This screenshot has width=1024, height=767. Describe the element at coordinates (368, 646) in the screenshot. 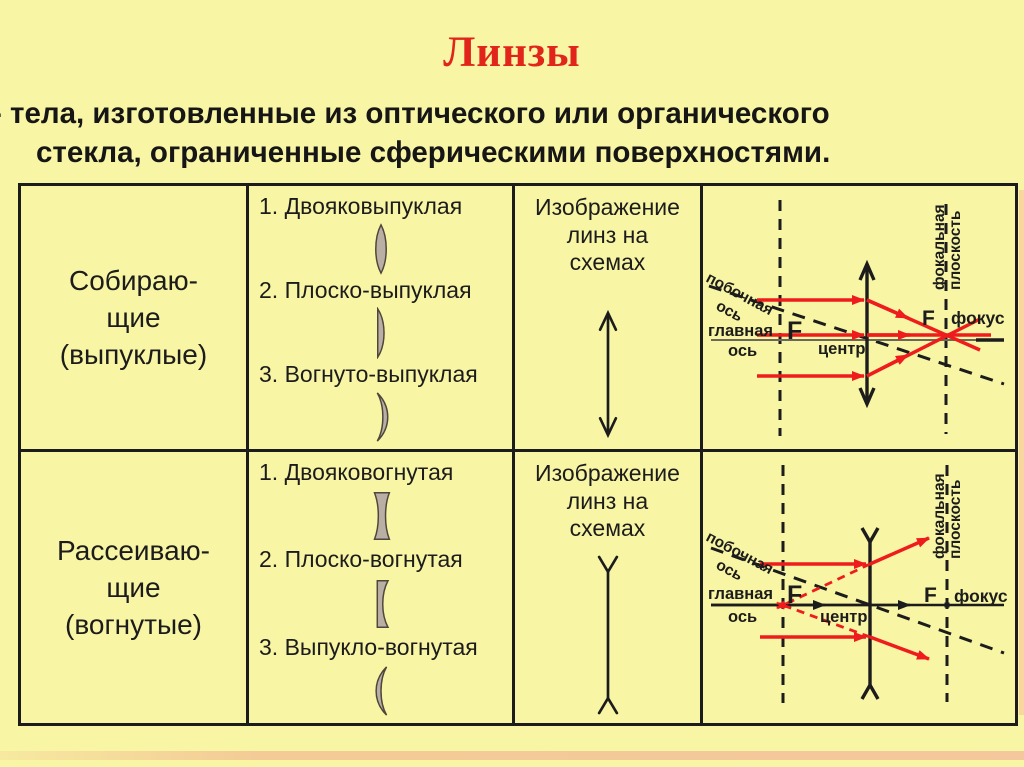

I see `lens-type-item: 3. Выпукло-вогнутая` at that location.